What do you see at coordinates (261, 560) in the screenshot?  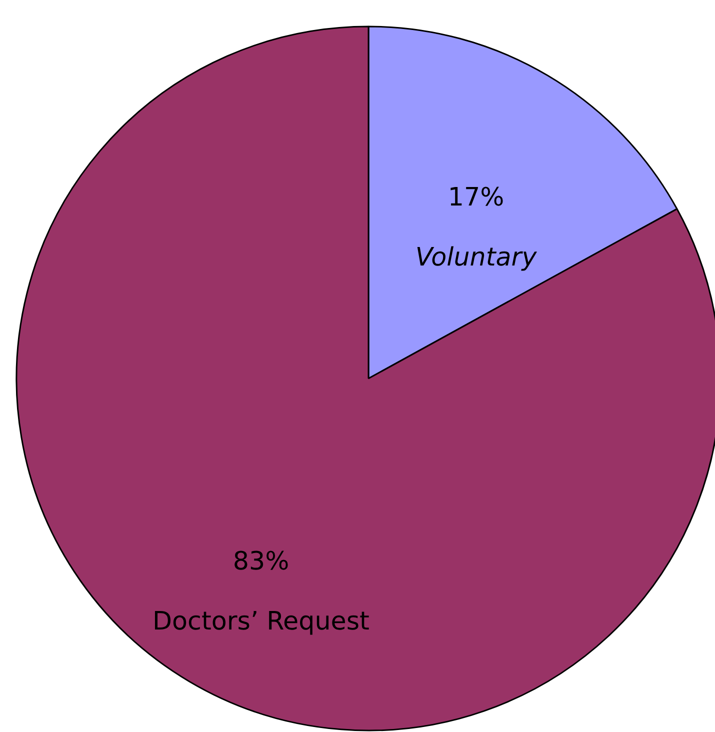 I see `data-label: 83%` at bounding box center [261, 560].